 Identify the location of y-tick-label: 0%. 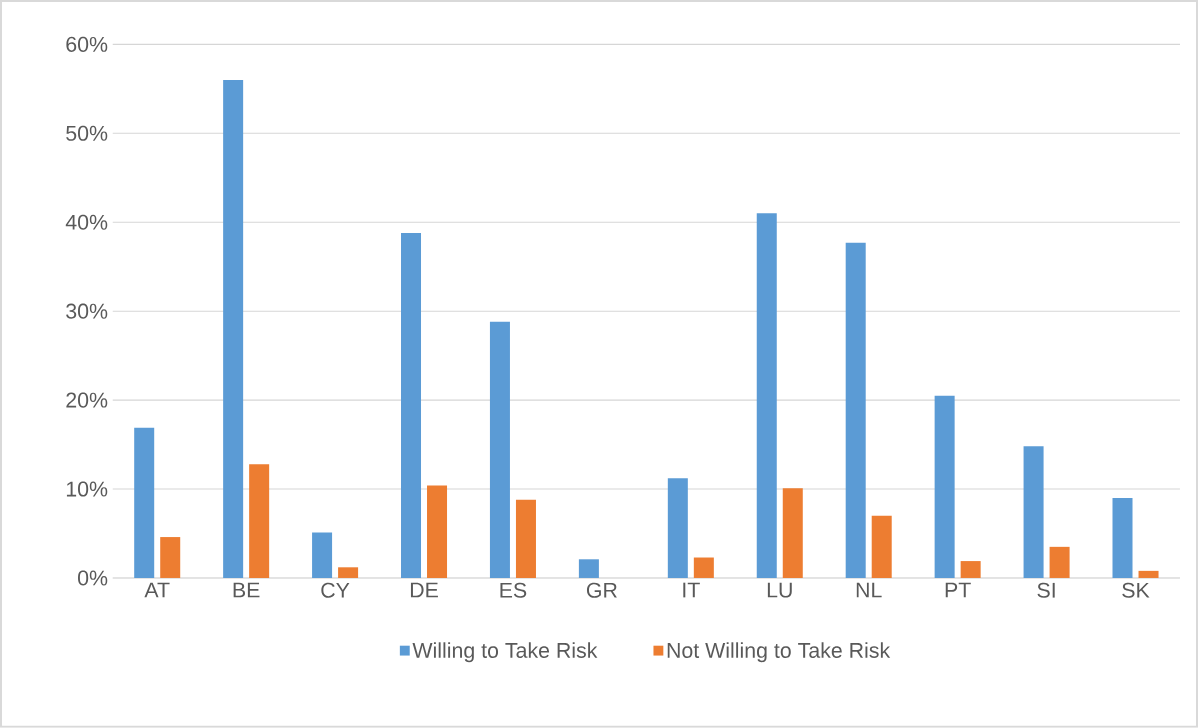
(93, 578).